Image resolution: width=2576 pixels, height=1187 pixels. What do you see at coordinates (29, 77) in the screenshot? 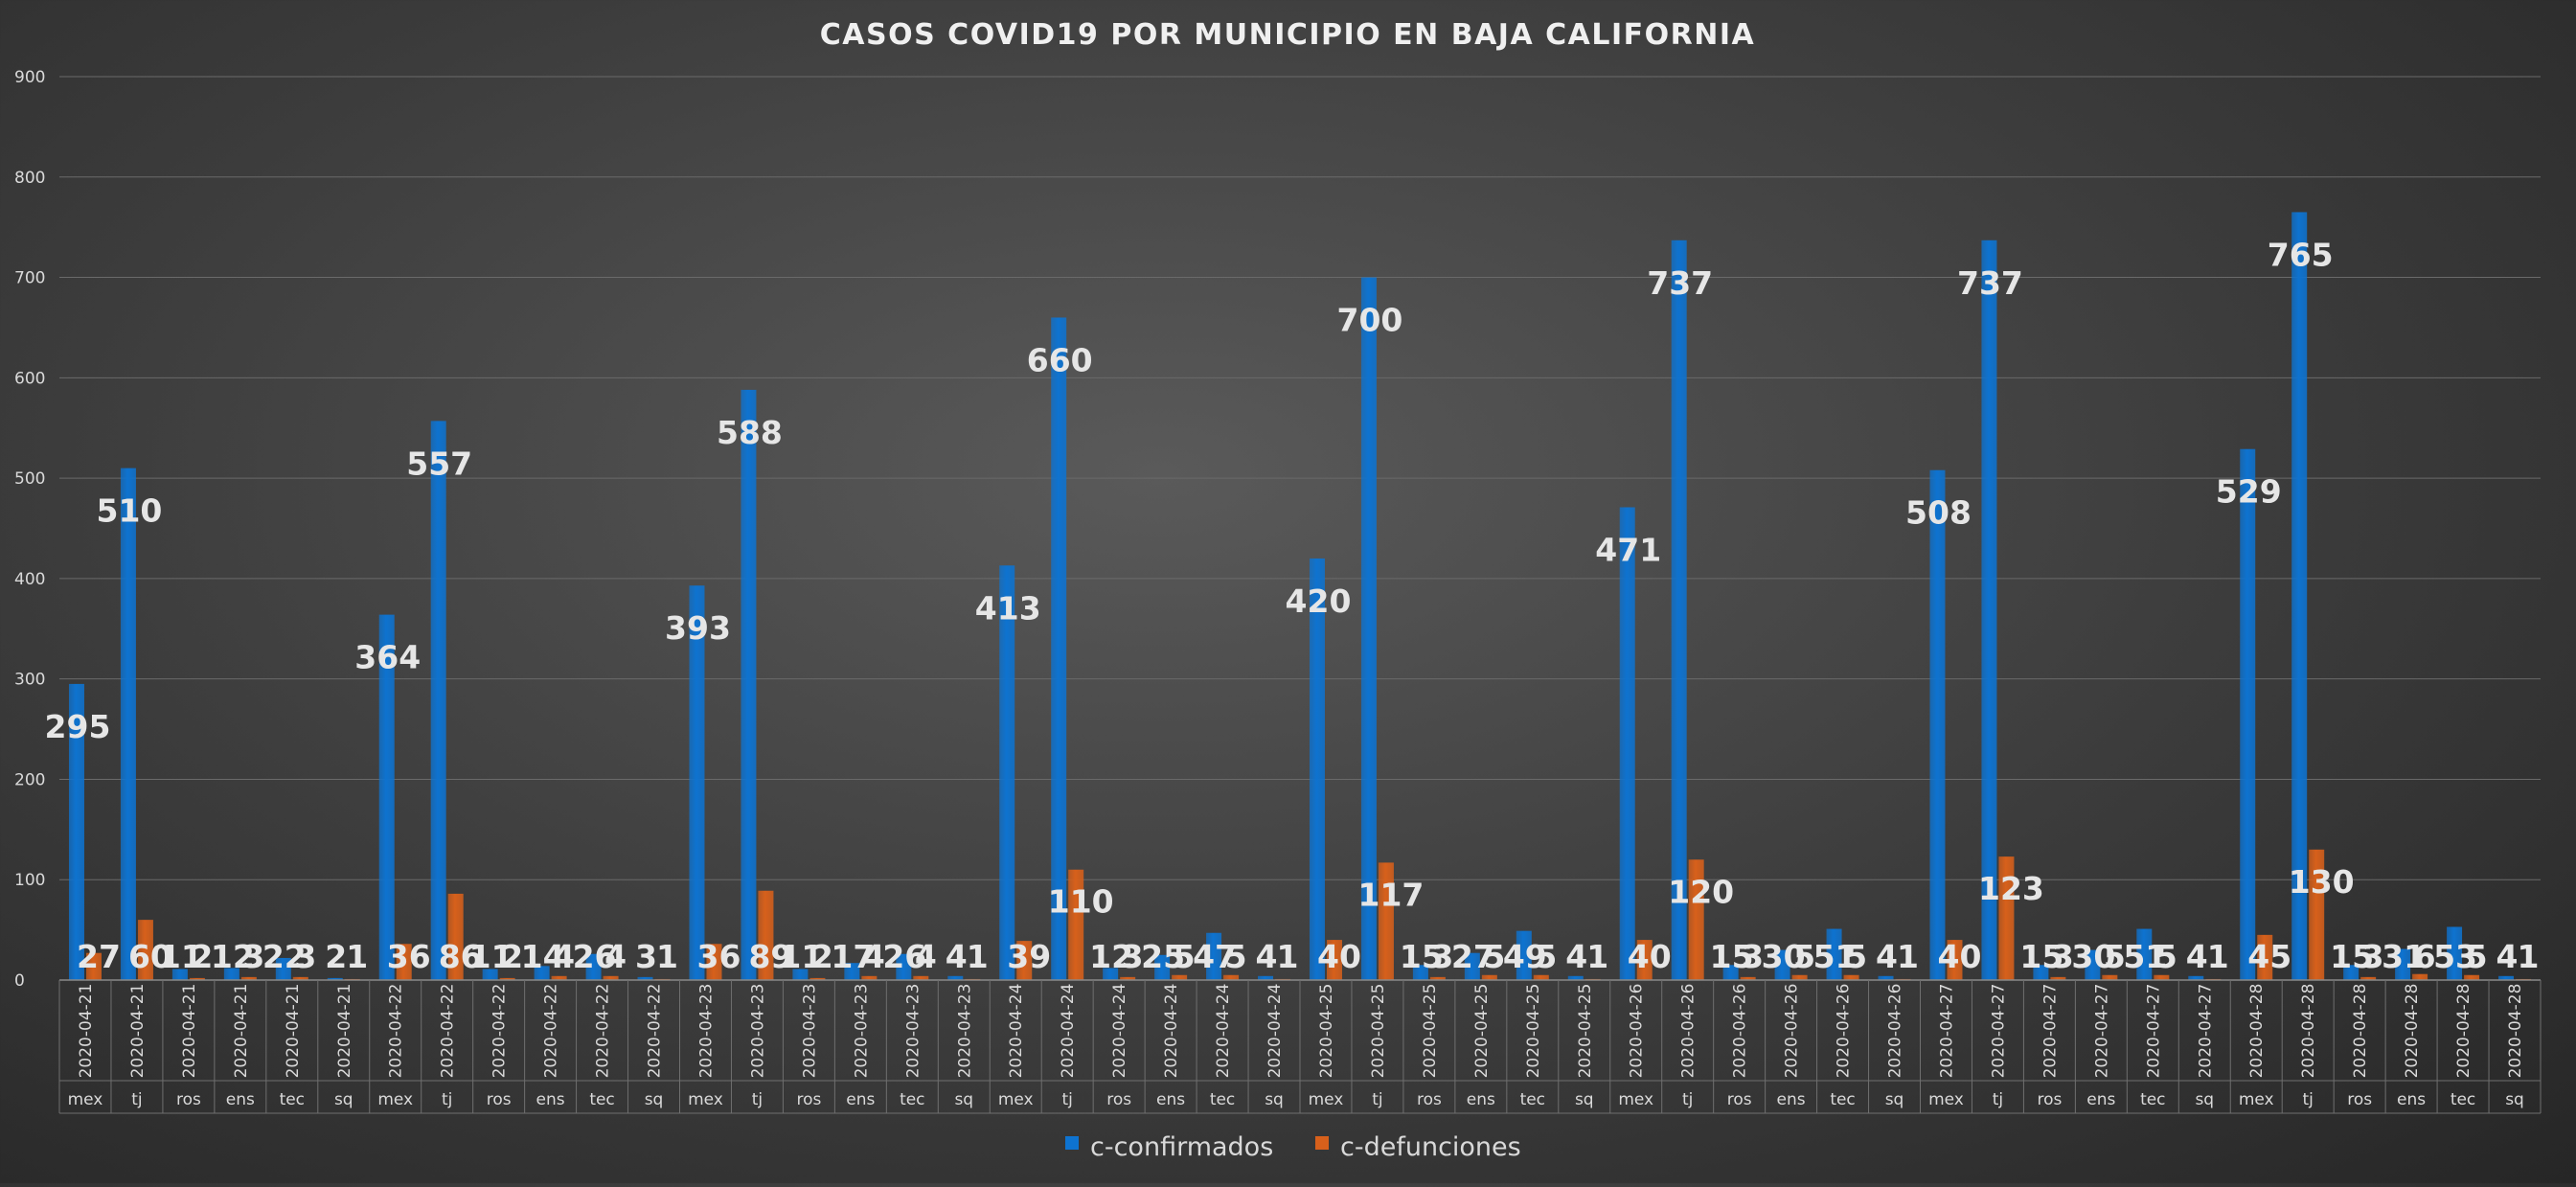
I see `y-tick-label: 900` at bounding box center [29, 77].